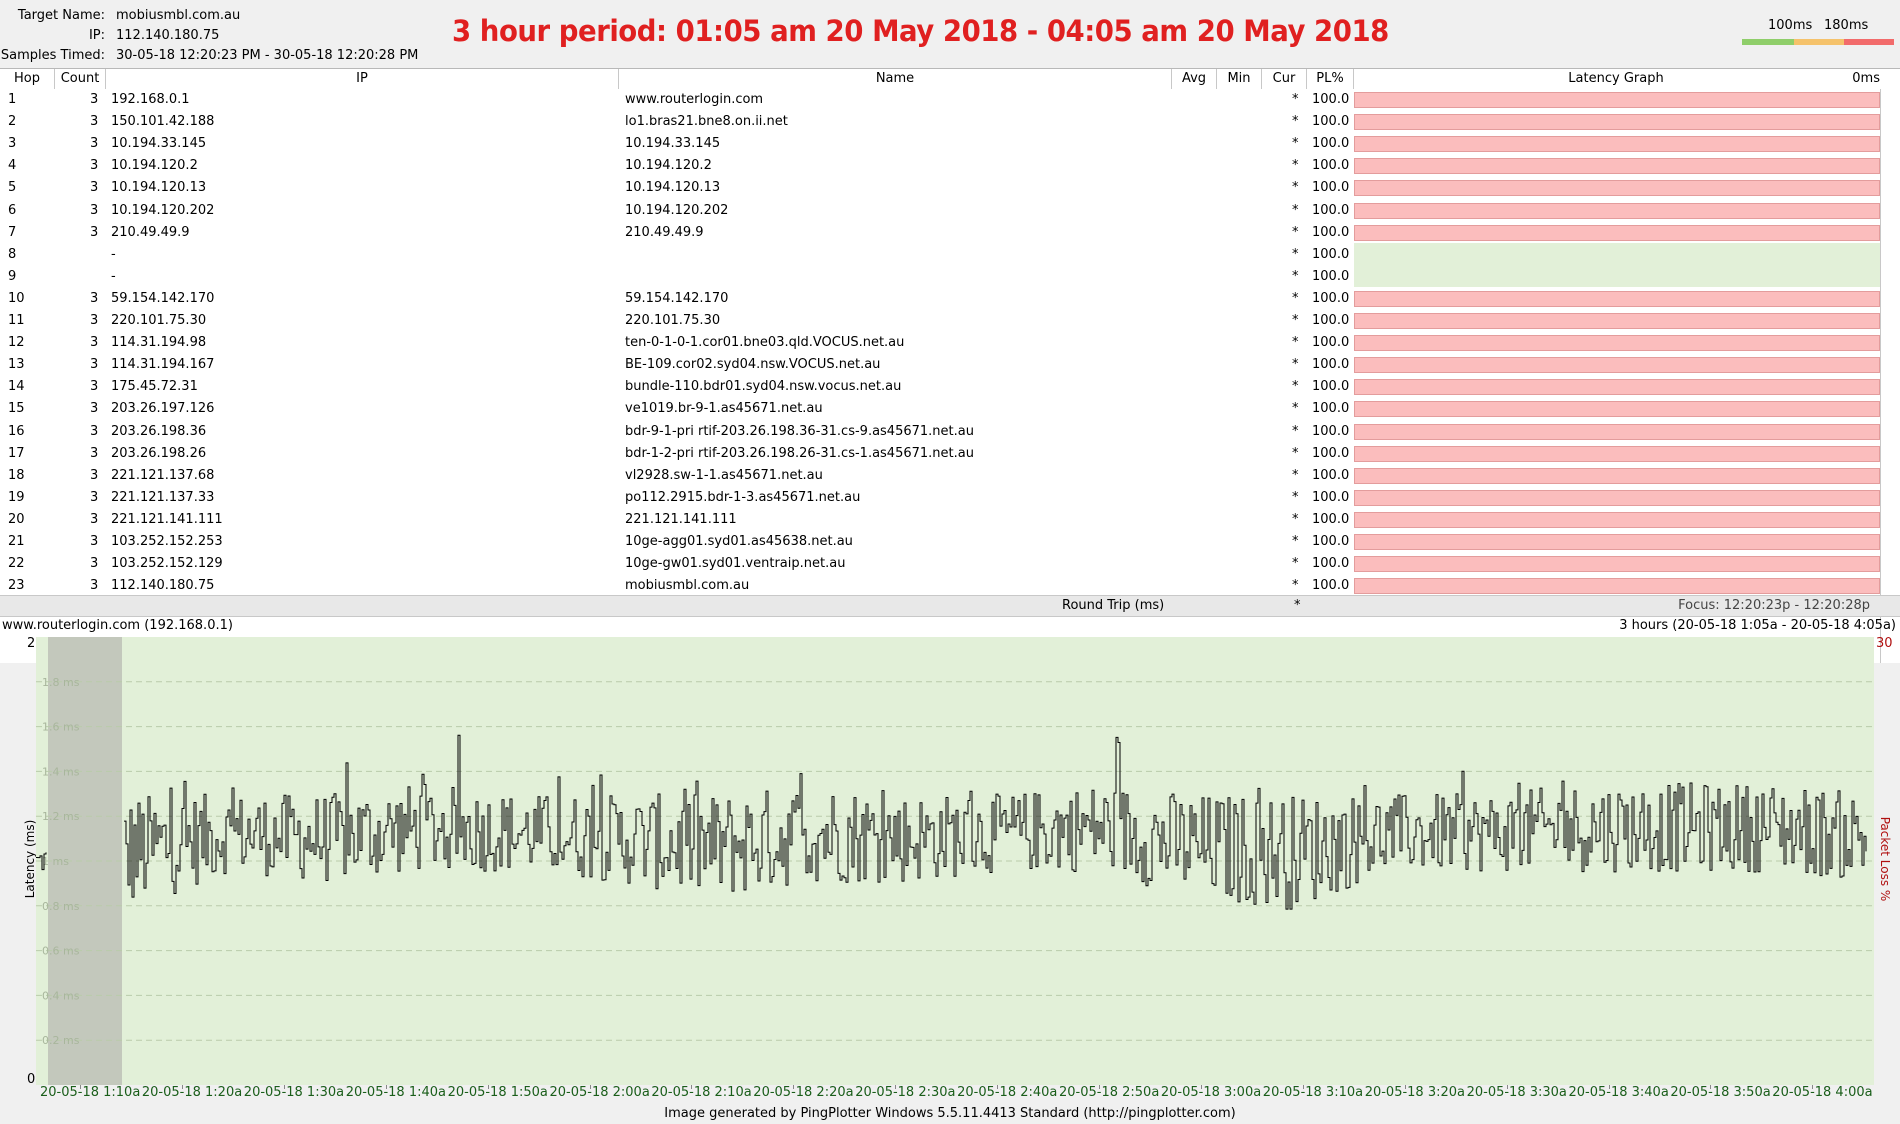  What do you see at coordinates (1819, 42) in the screenshot?
I see `scale-orange` at bounding box center [1819, 42].